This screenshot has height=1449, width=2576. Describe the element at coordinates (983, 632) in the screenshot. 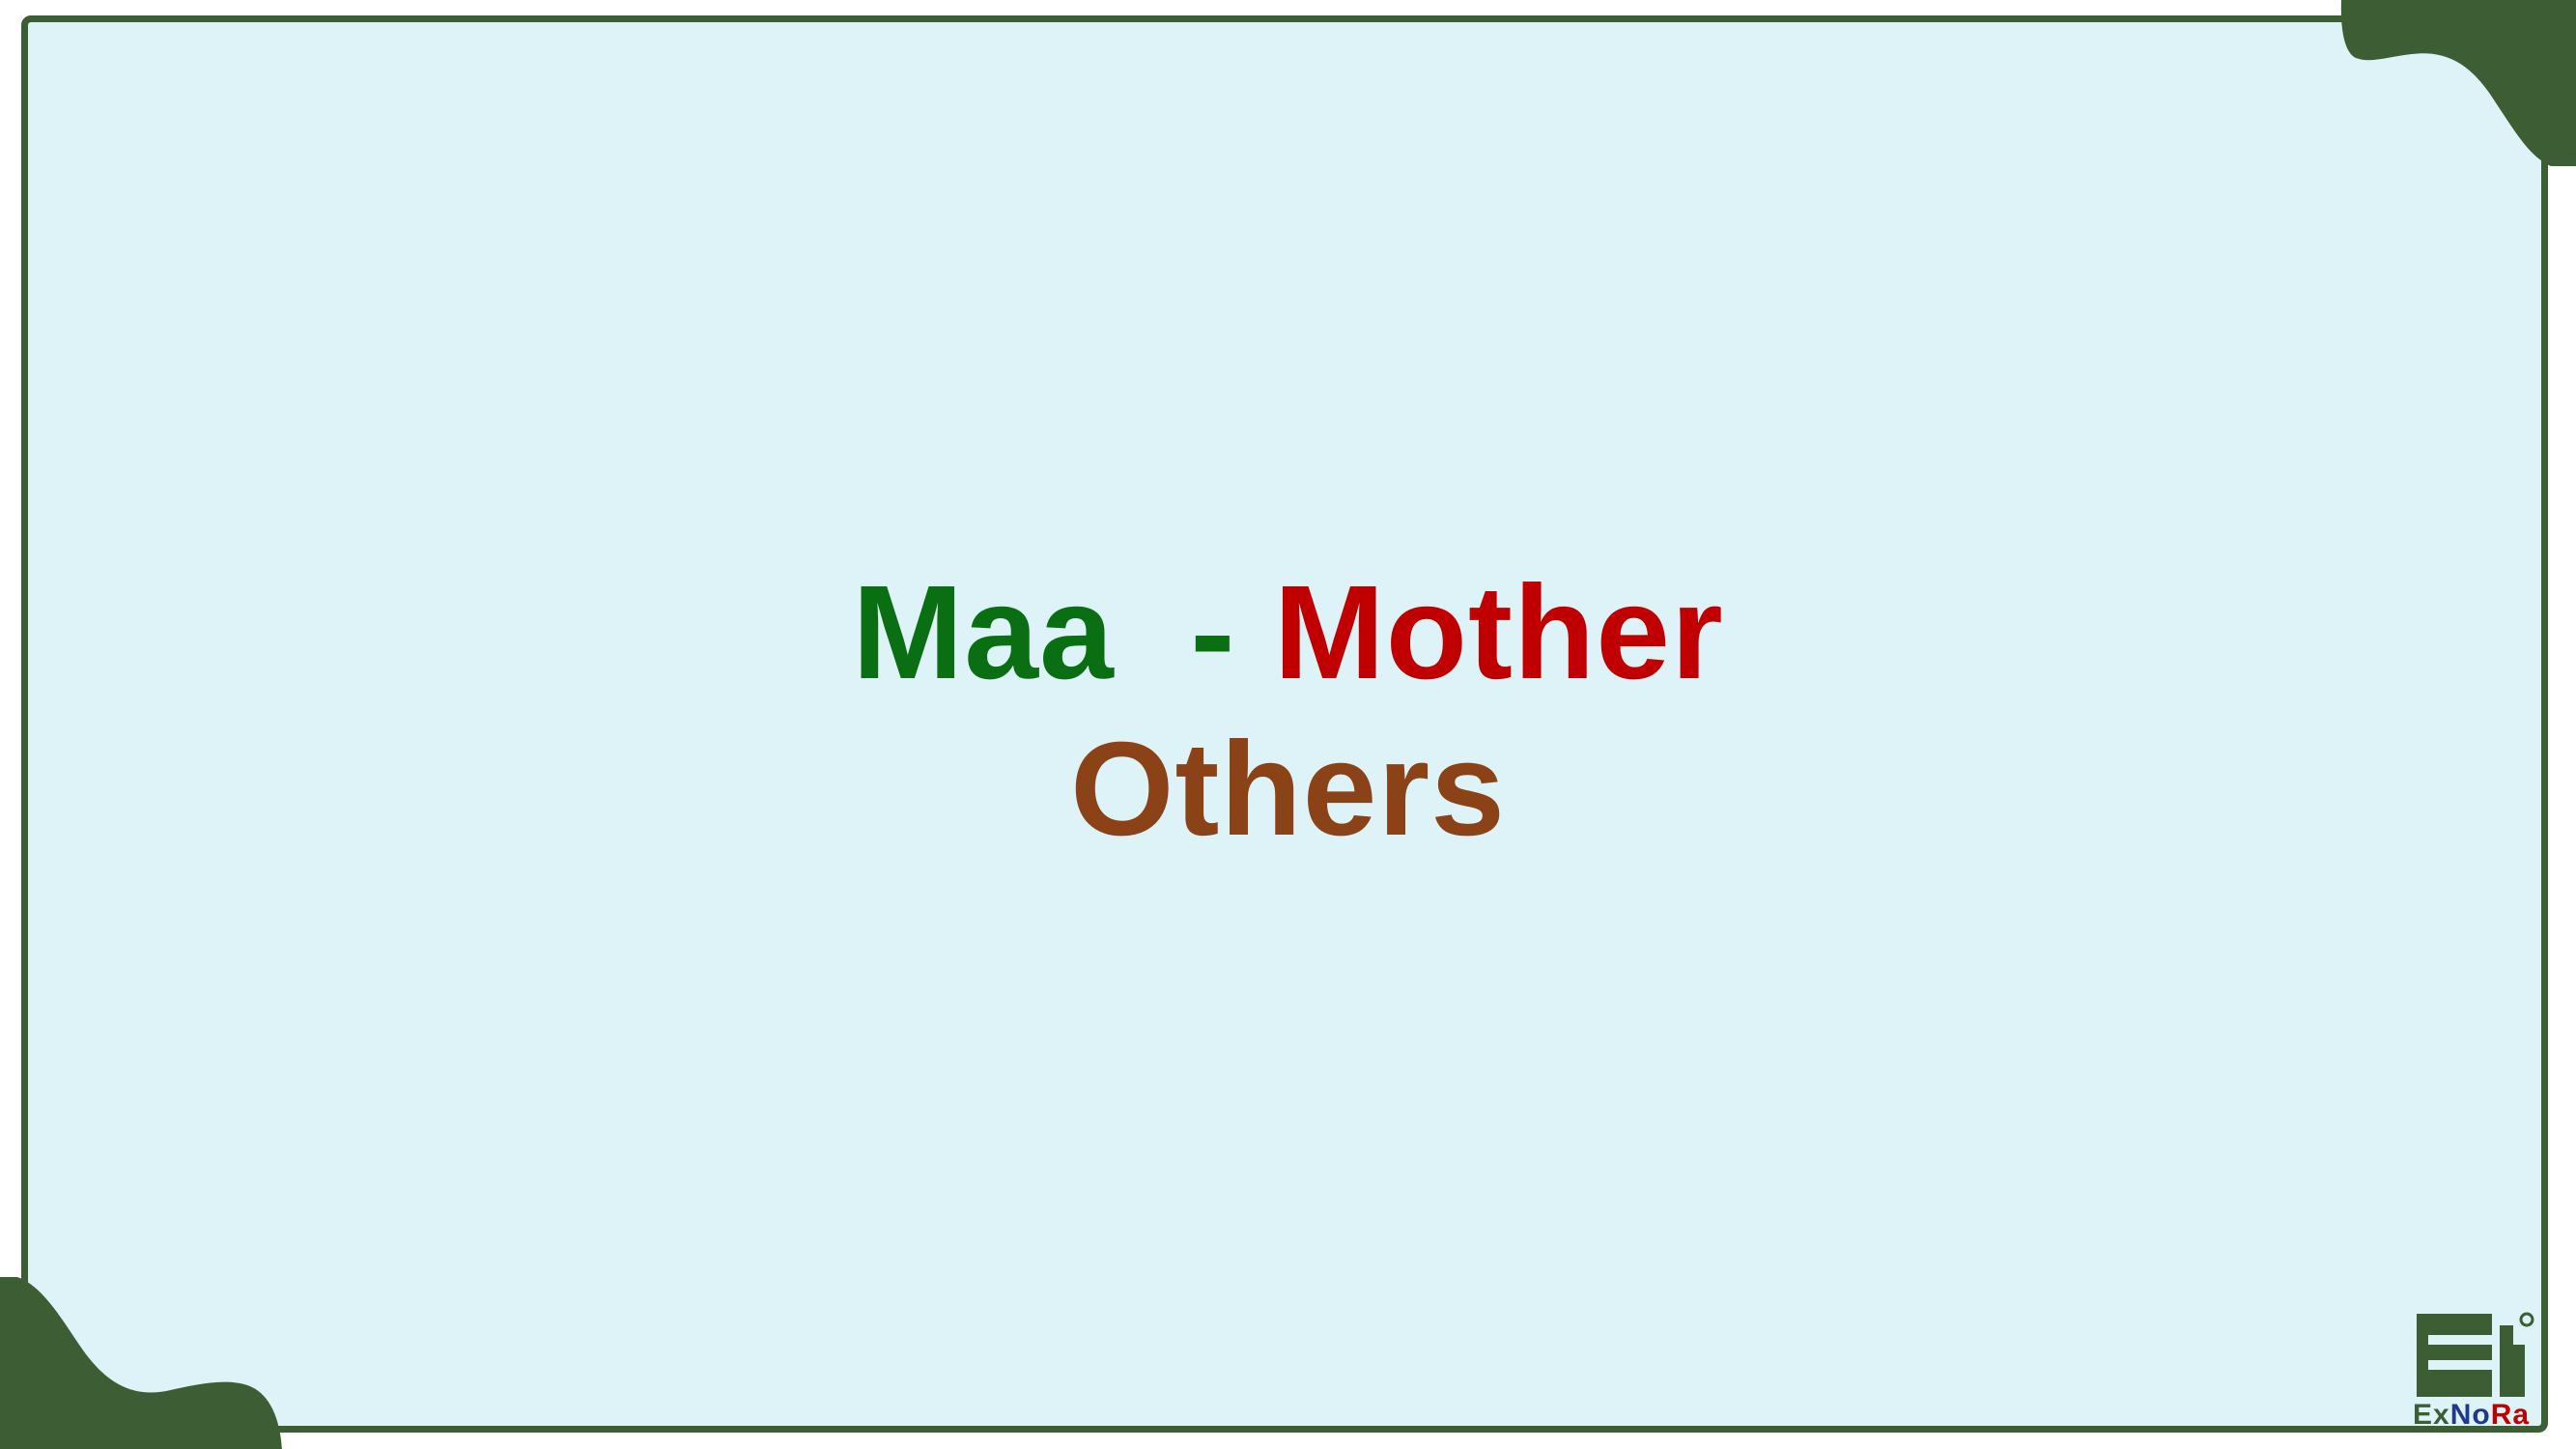

I see `word-maa: Maa` at that location.